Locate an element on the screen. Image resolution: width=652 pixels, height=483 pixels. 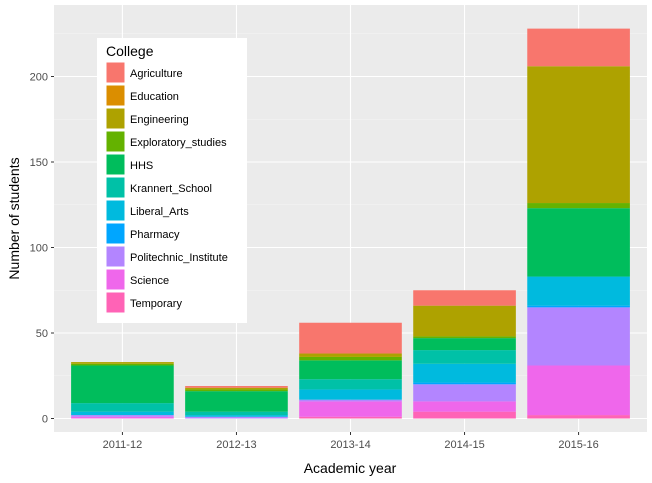
legend-label-politechnic-institute: Politechnic_Institute is located at coordinates (179, 258).